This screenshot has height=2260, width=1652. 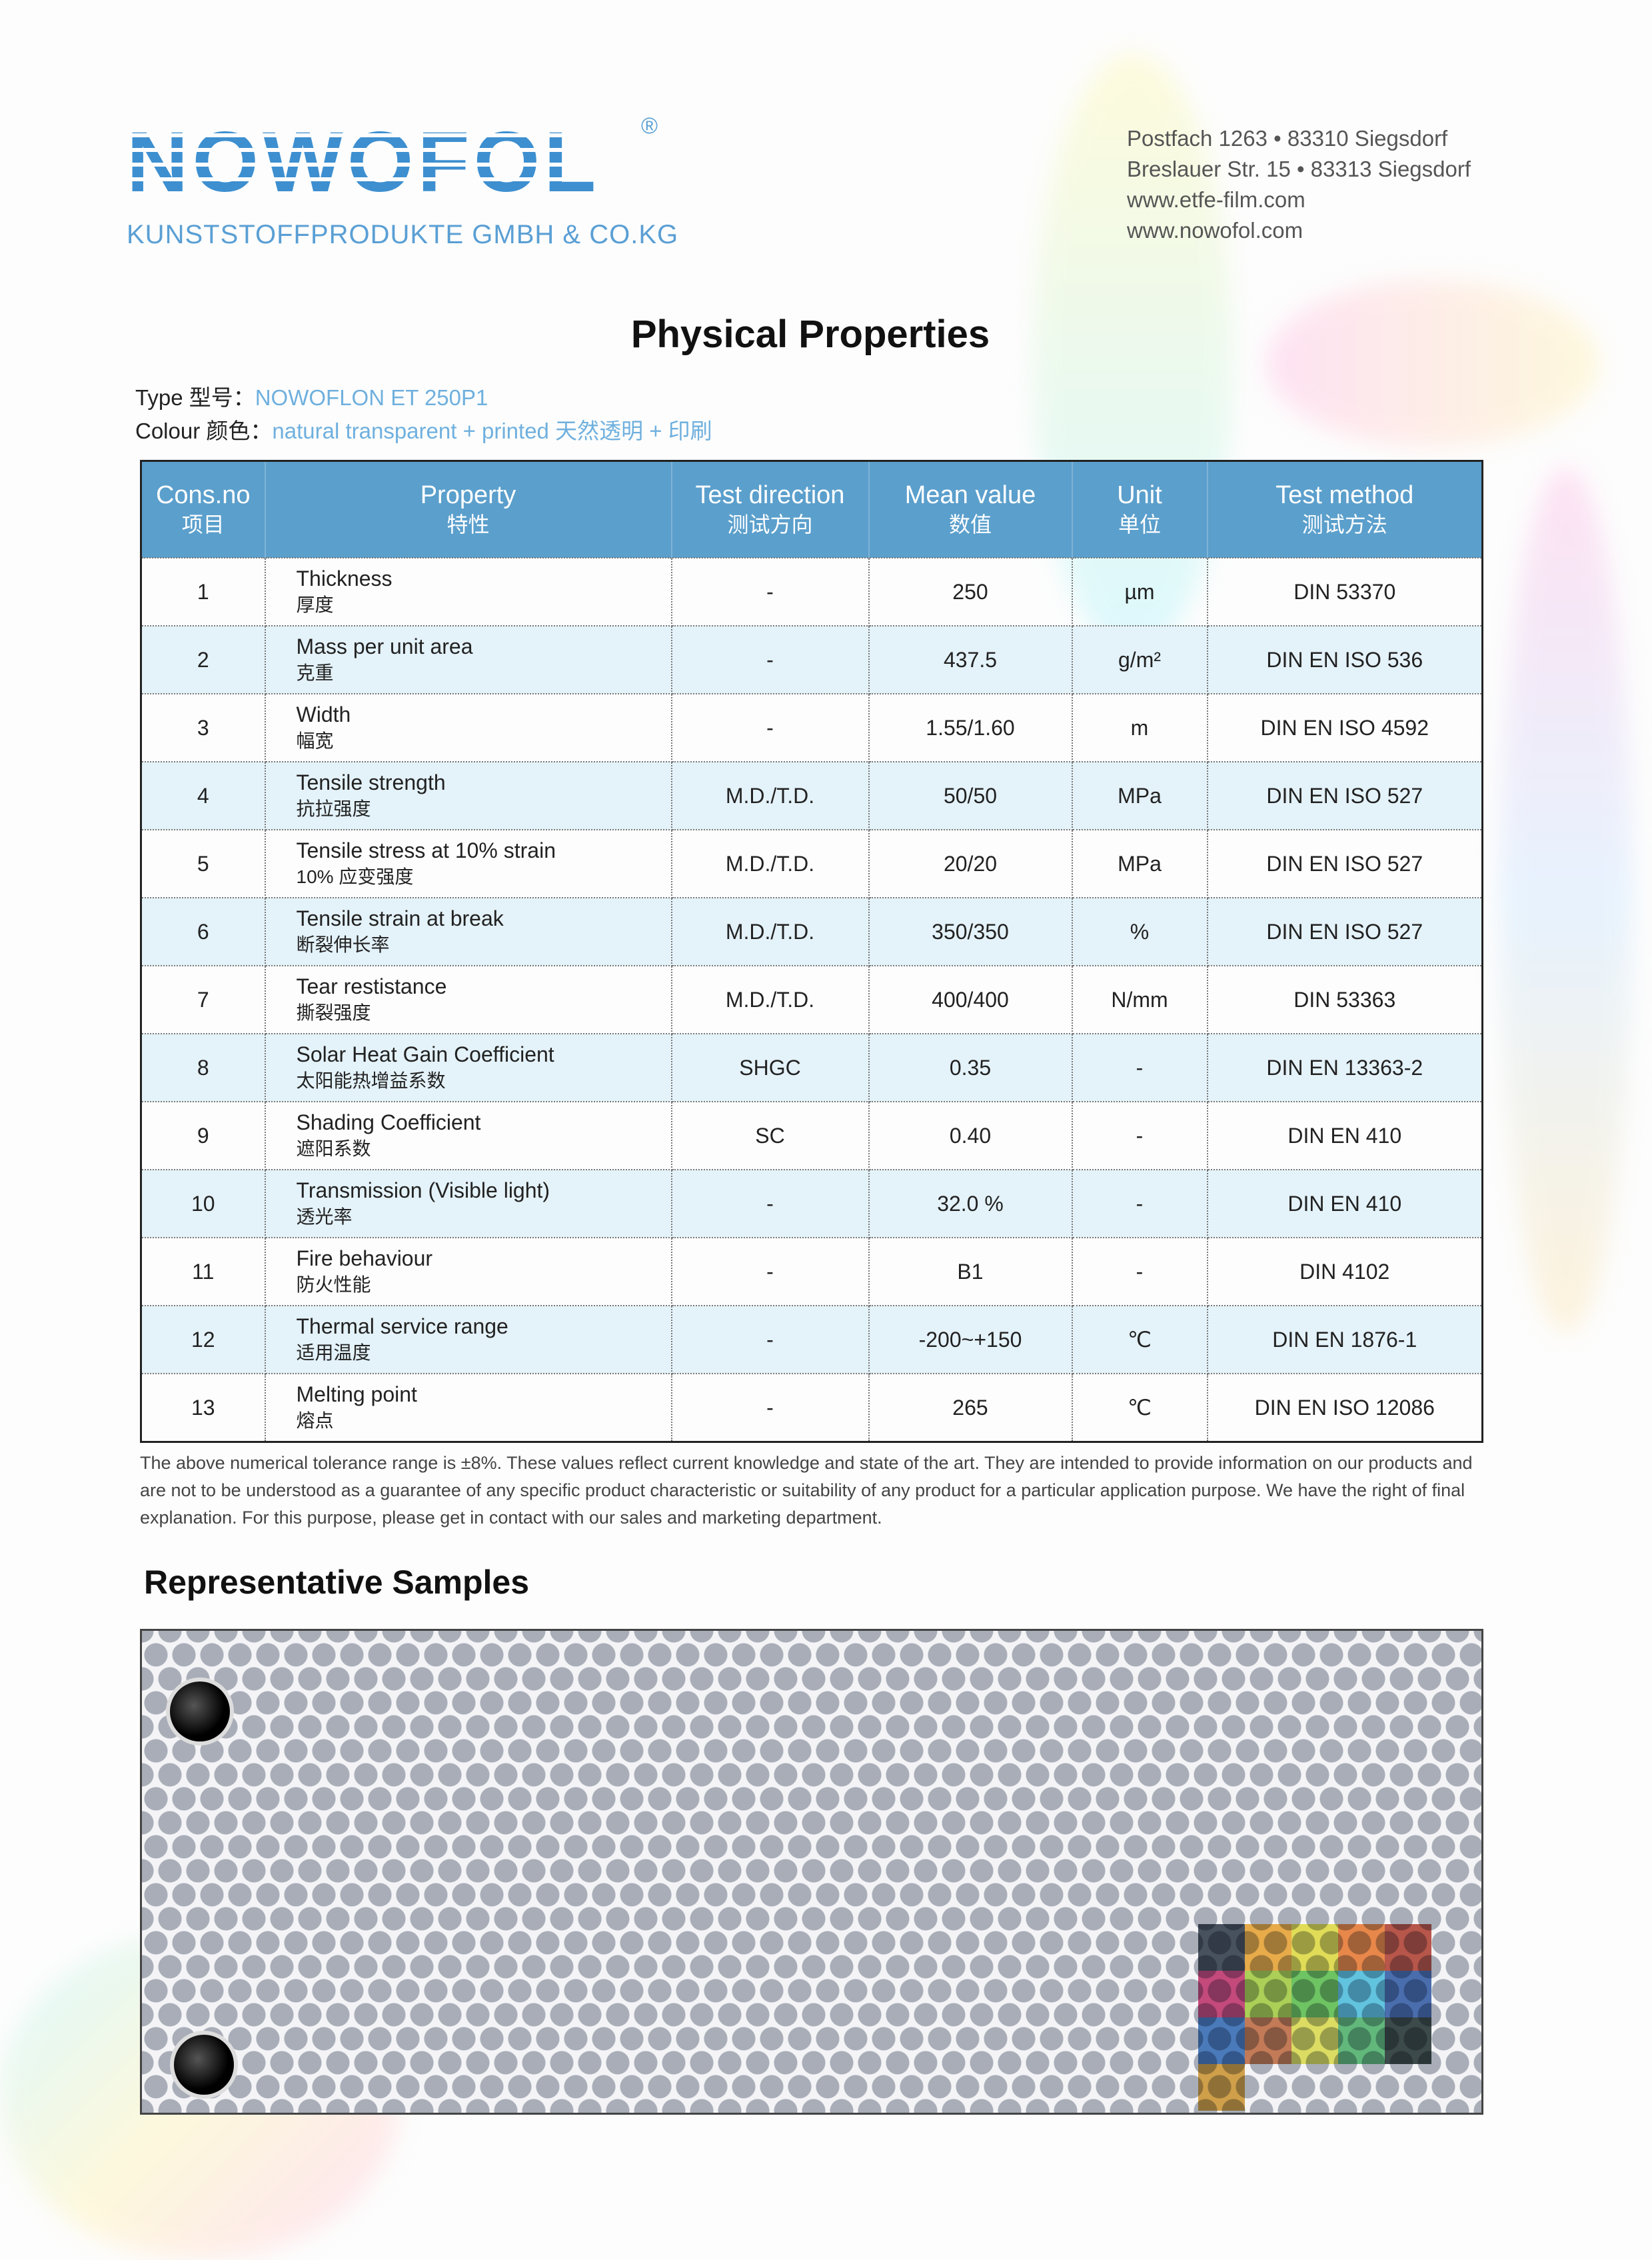 What do you see at coordinates (970, 863) in the screenshot?
I see `mean-value-cell: 20/20` at bounding box center [970, 863].